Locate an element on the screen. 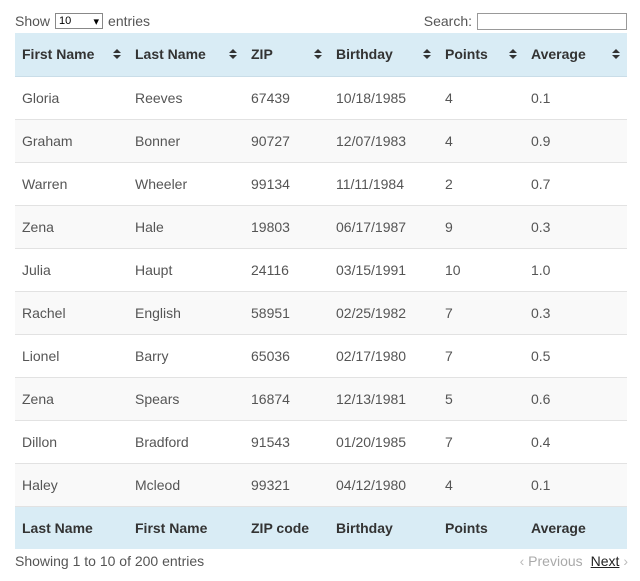 Image resolution: width=640 pixels, height=581 pixels. table-cell: 67439 is located at coordinates (286, 98).